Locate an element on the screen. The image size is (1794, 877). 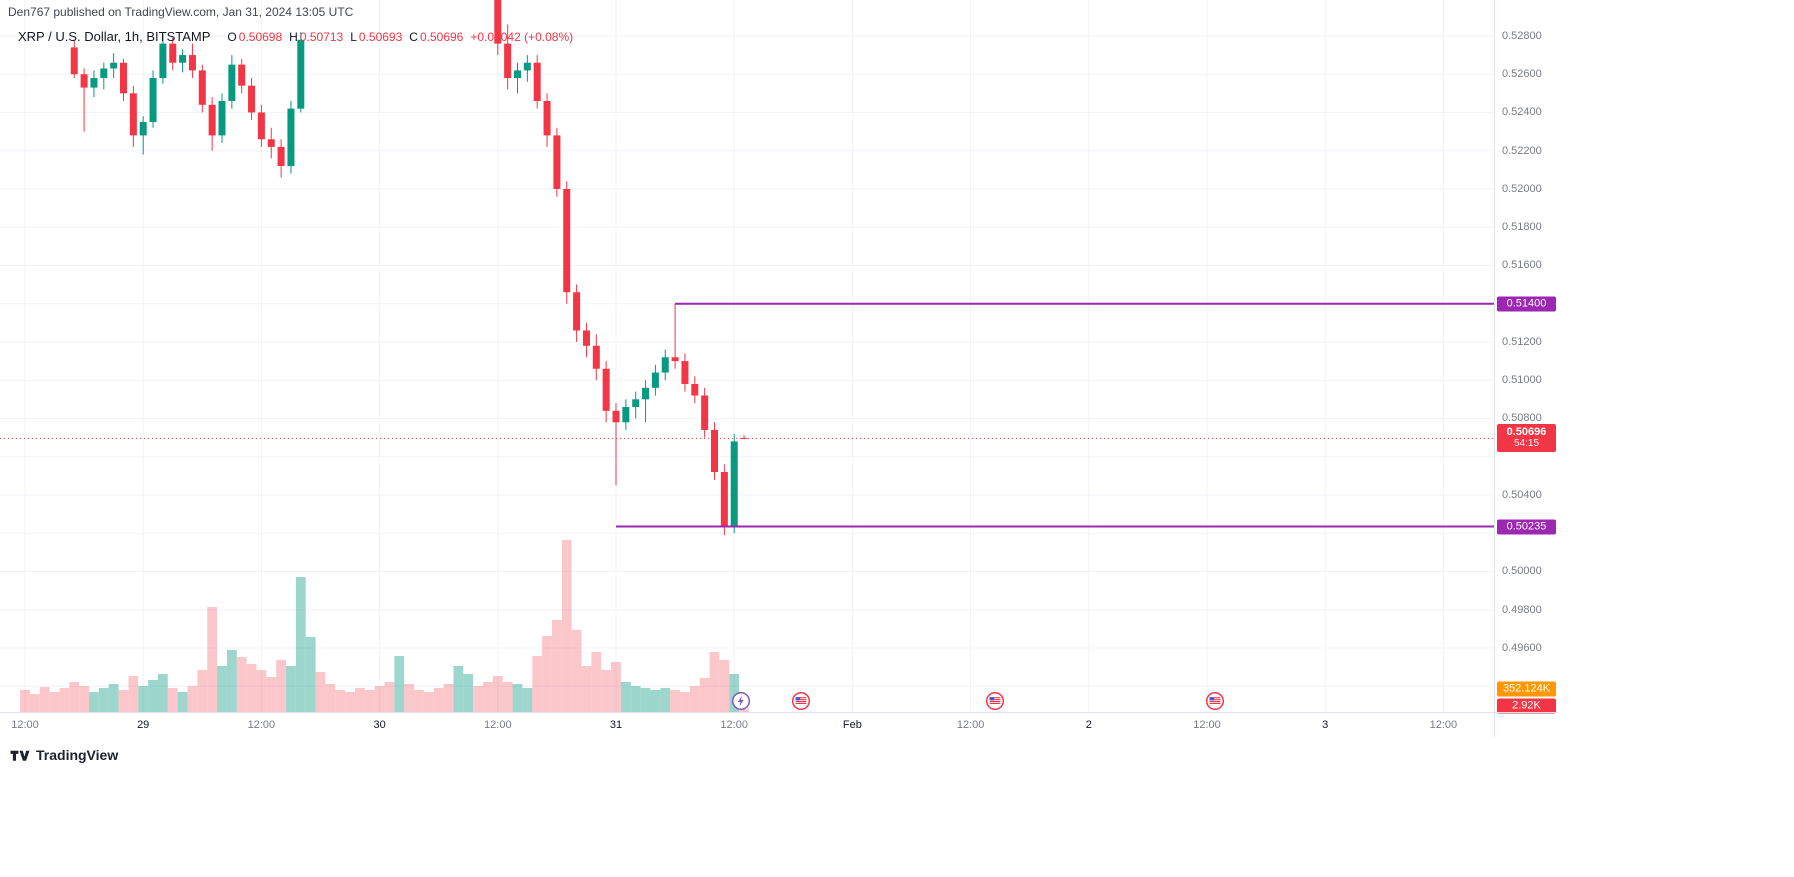
open-label: O is located at coordinates (232, 37).